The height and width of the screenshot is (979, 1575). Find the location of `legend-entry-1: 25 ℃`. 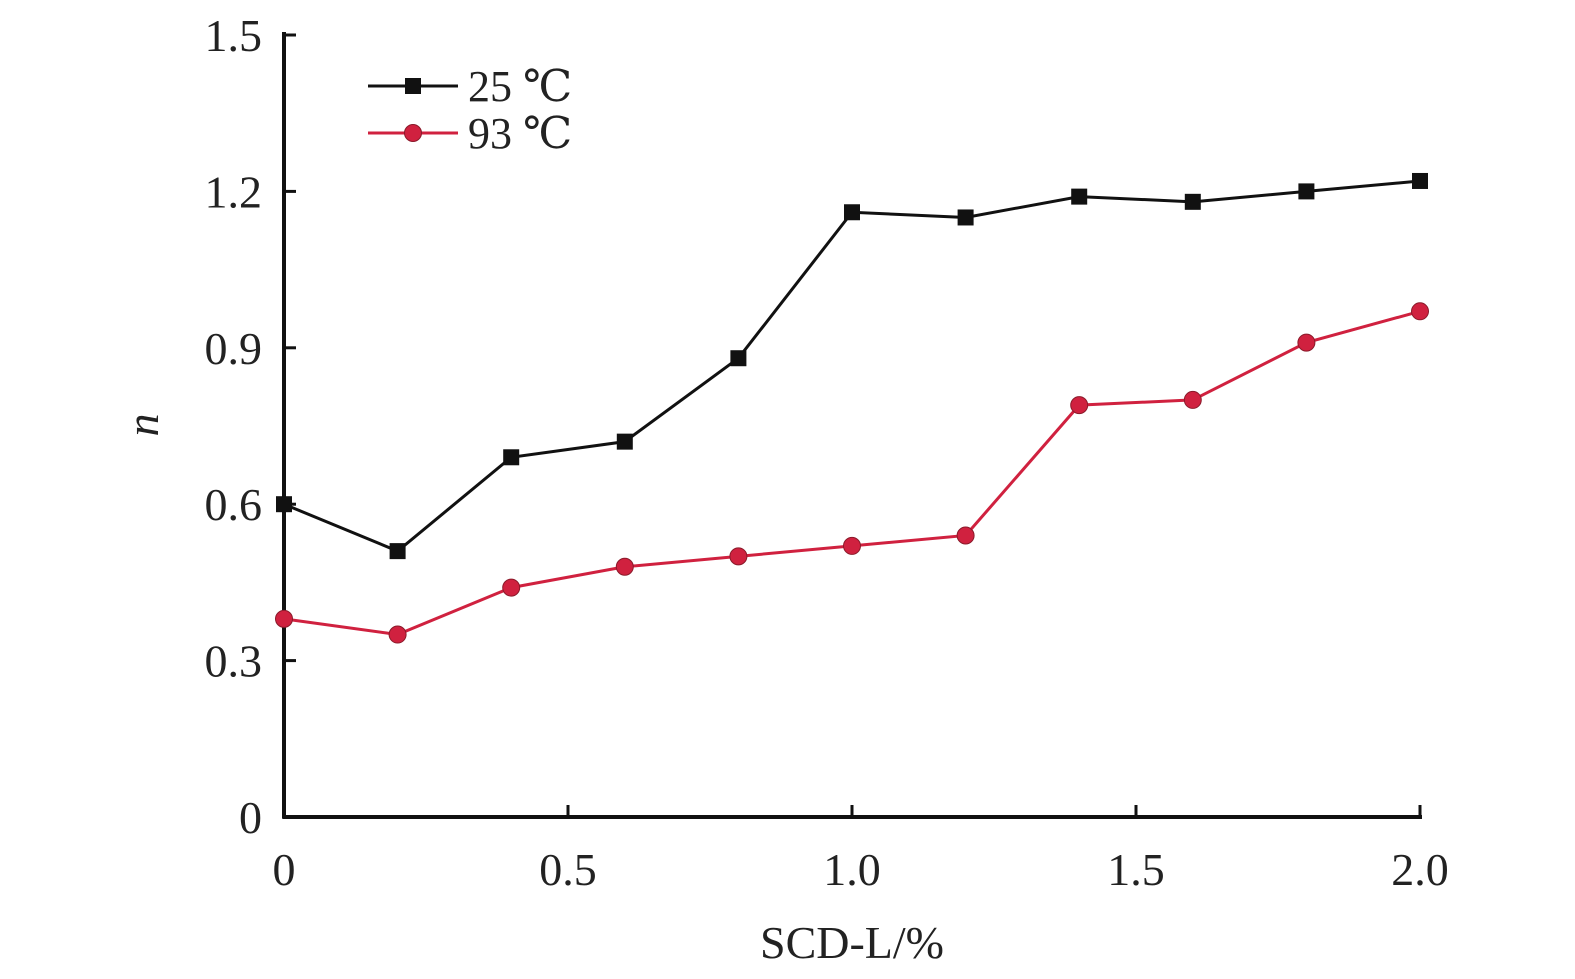

legend-entry-1: 25 ℃ is located at coordinates (470, 86).